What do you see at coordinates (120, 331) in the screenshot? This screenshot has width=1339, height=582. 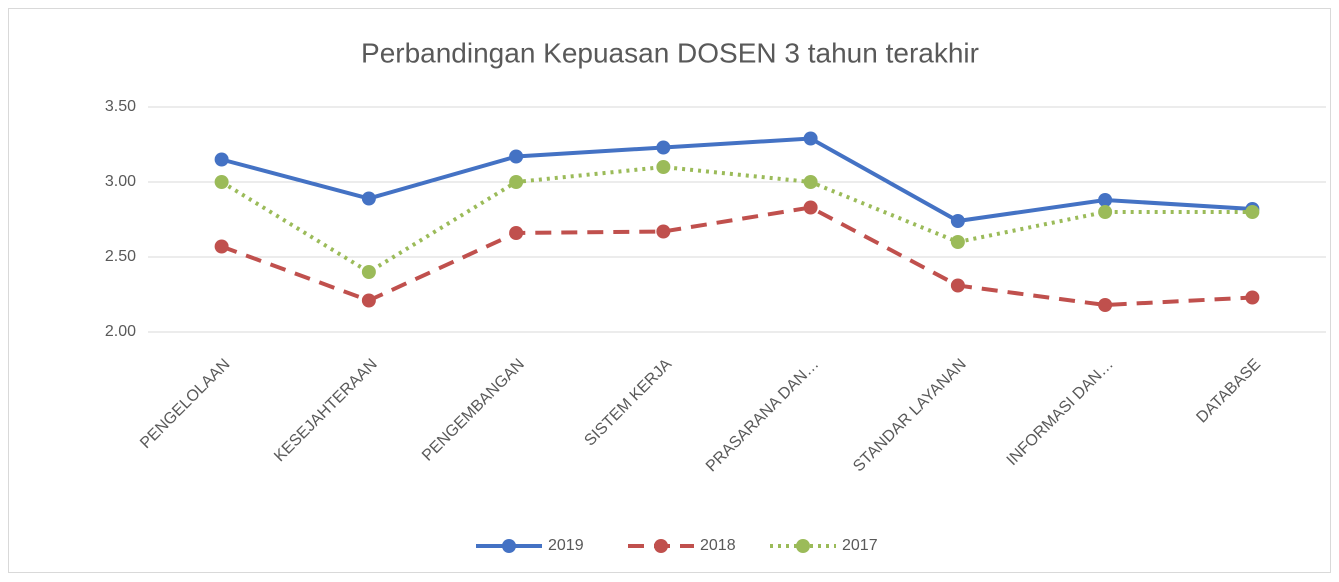 I see `y-tick-label: 2.00` at bounding box center [120, 331].